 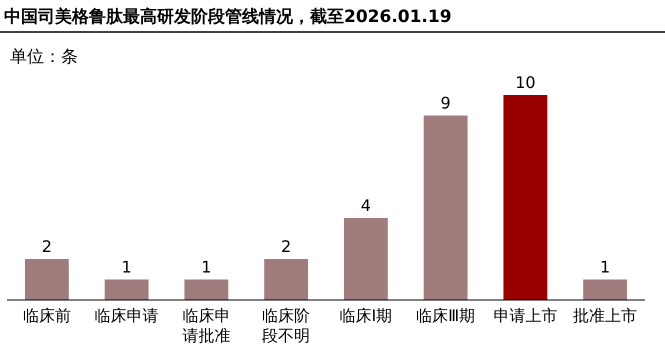 What do you see at coordinates (44, 57) in the screenshot?
I see `chart-subtitle: 单位：条` at bounding box center [44, 57].